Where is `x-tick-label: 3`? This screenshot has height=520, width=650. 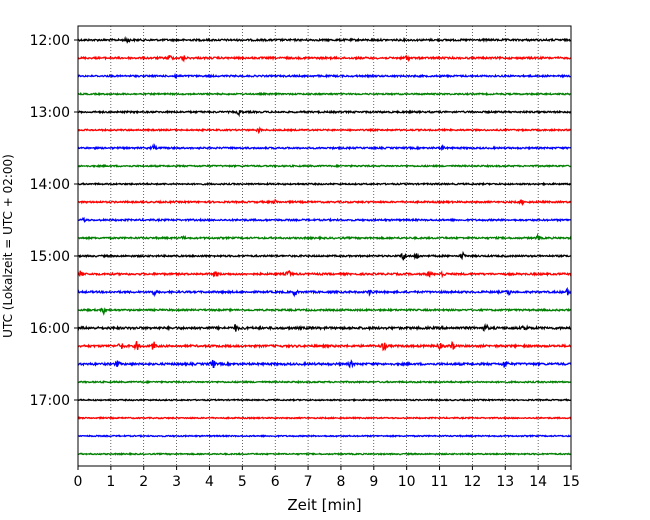 x-tick-label: 3 is located at coordinates (176, 482).